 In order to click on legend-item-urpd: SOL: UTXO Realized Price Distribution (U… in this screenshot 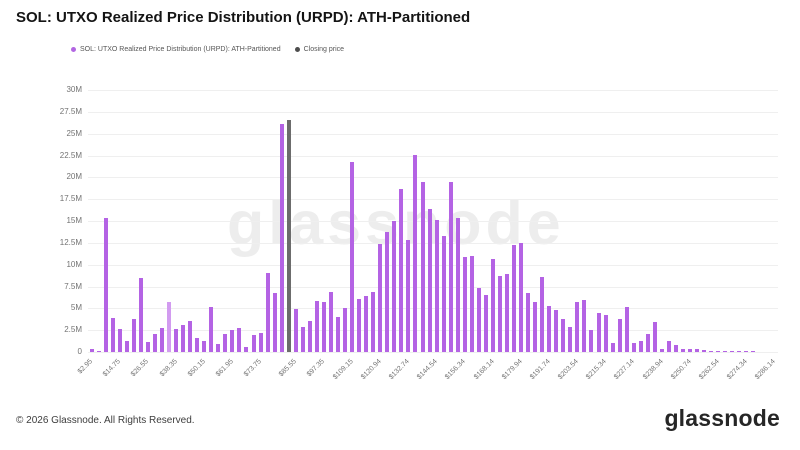, I will do `click(176, 49)`.